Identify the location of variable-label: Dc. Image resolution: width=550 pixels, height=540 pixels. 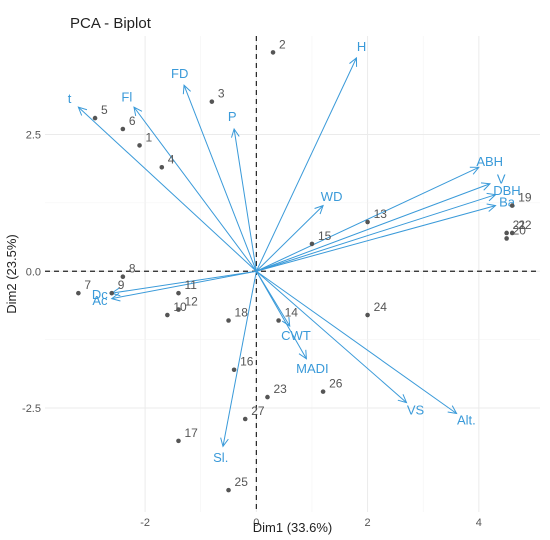
(100, 294).